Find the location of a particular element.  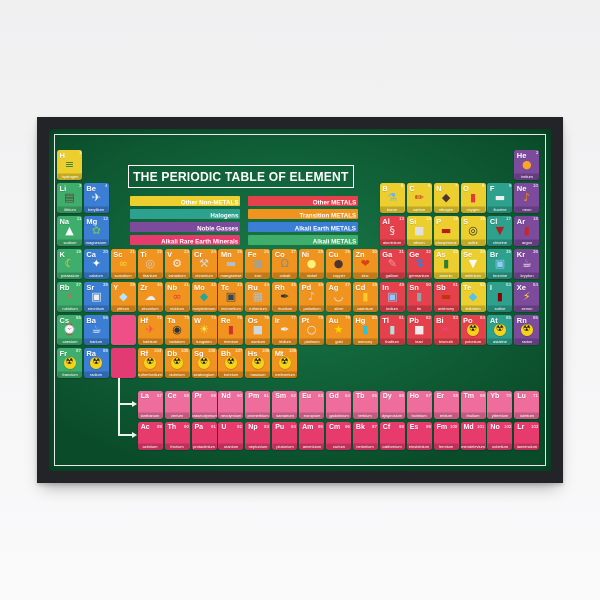

element-number: 40 is located at coordinates (159, 284).